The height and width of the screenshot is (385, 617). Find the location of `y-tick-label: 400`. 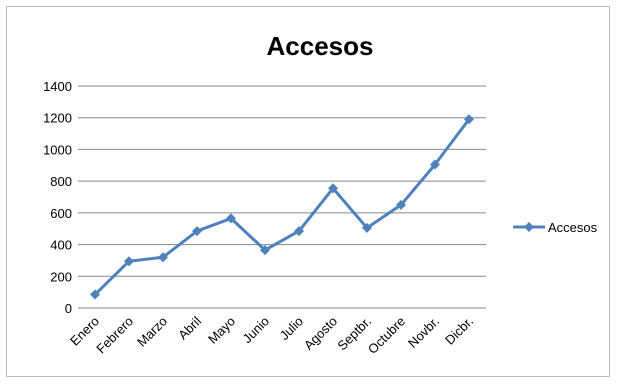

y-tick-label: 400 is located at coordinates (61, 245).